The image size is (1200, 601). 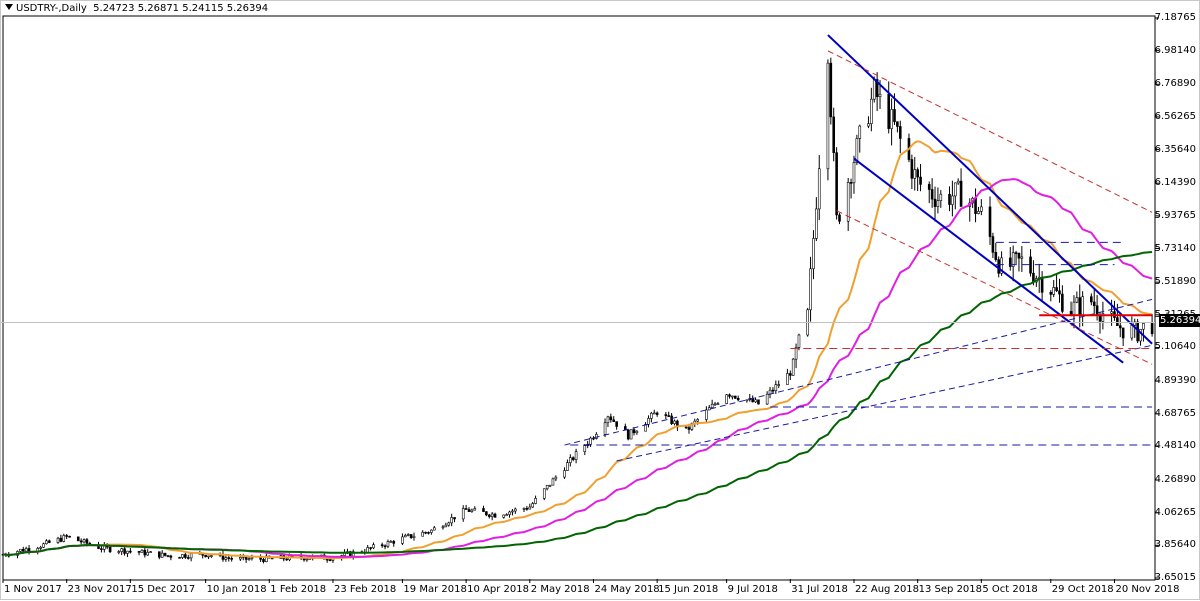 What do you see at coordinates (560, 589) in the screenshot?
I see `x-tick-label: 2 May 2018` at bounding box center [560, 589].